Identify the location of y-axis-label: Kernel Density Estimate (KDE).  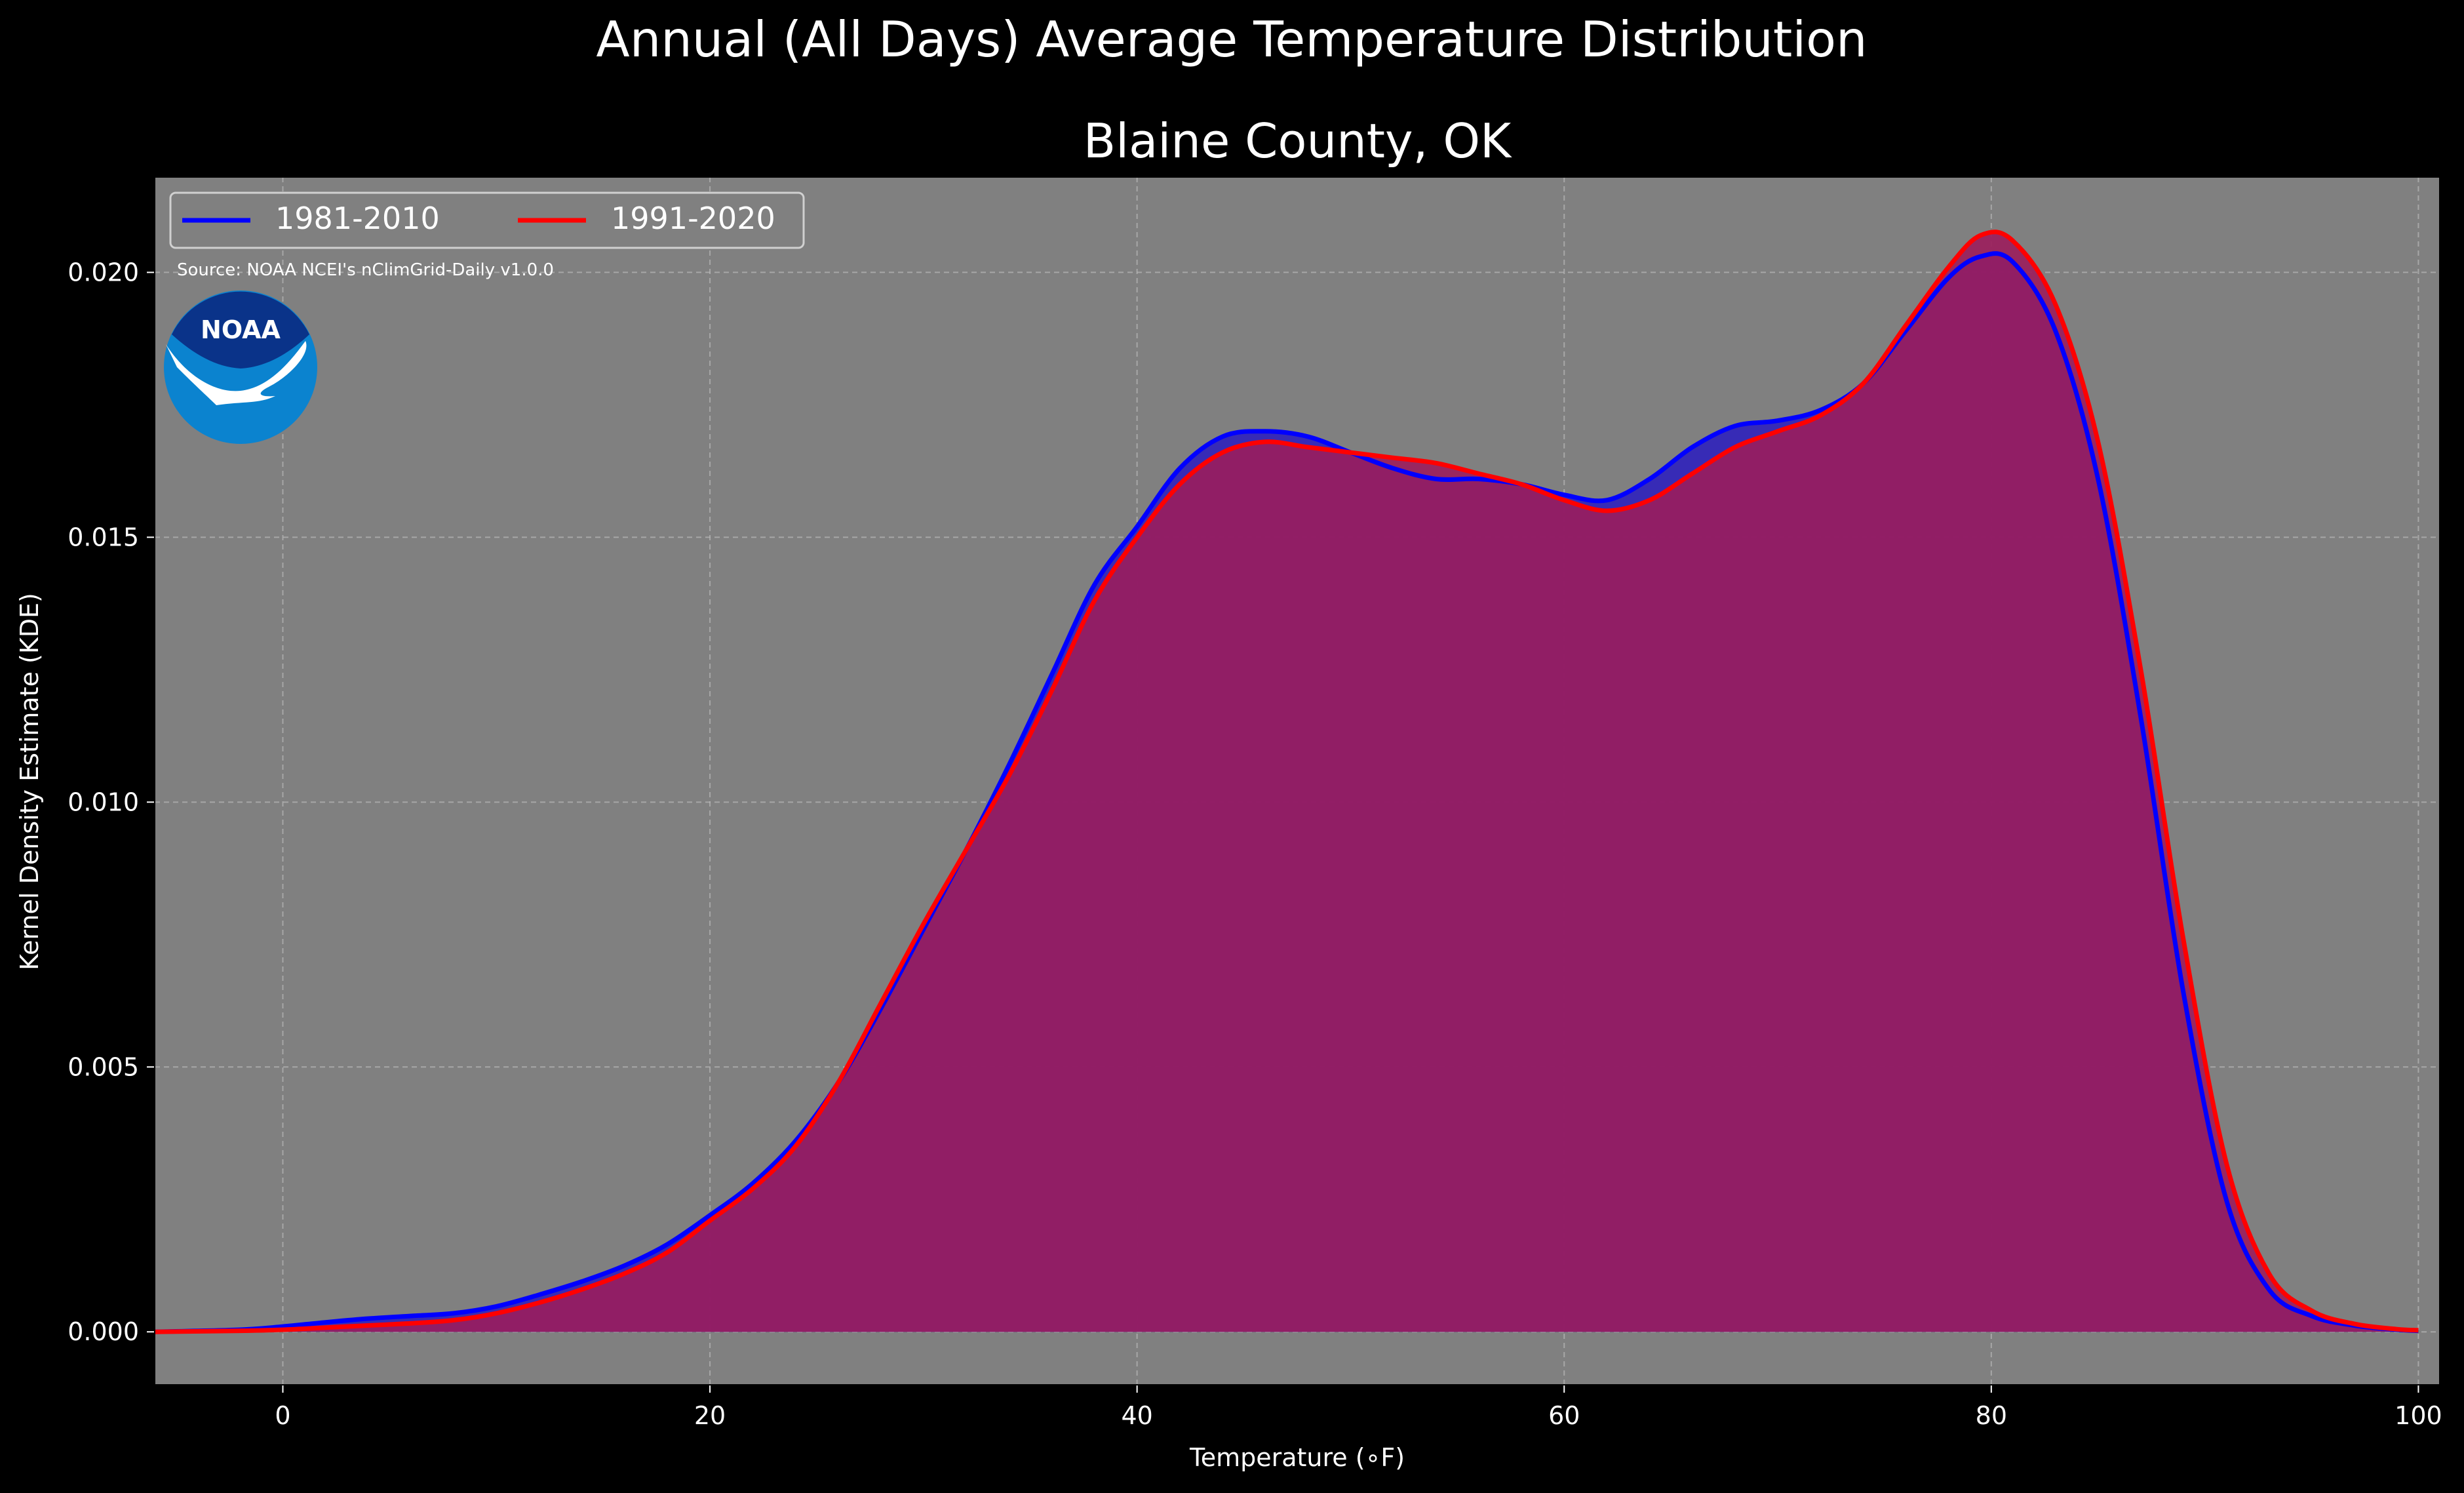
(29, 781).